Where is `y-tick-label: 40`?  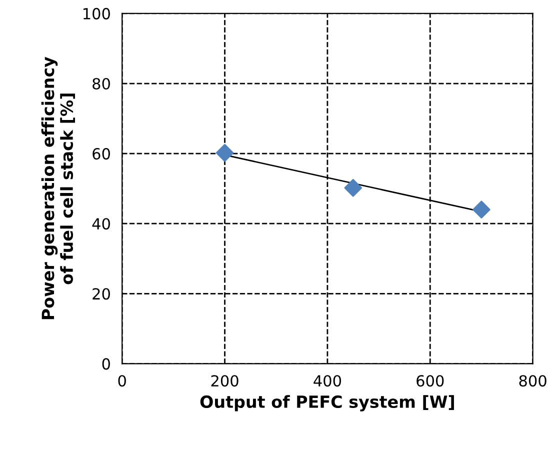
y-tick-label: 40 is located at coordinates (101, 224).